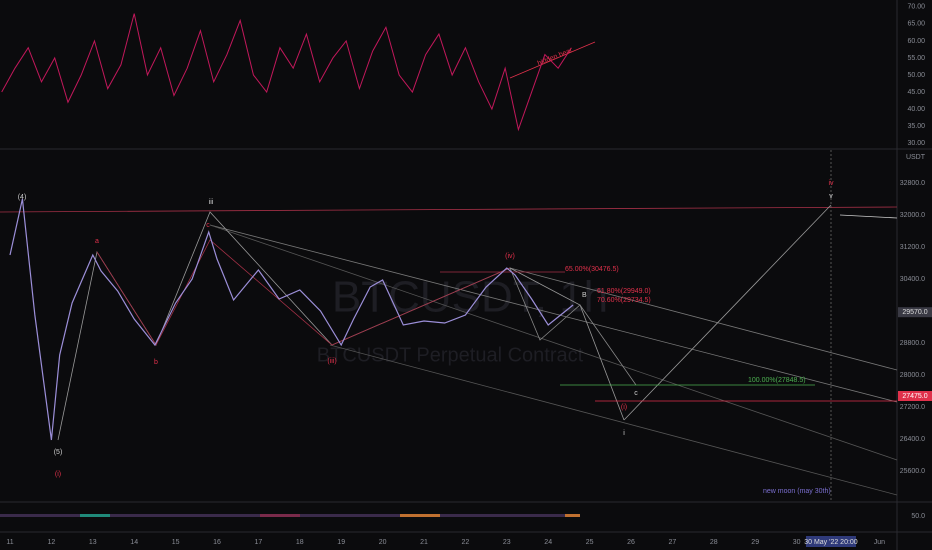  Describe the element at coordinates (450, 355) in the screenshot. I see `watermark-contract: BTCUSDT Perpetual Contract` at that location.